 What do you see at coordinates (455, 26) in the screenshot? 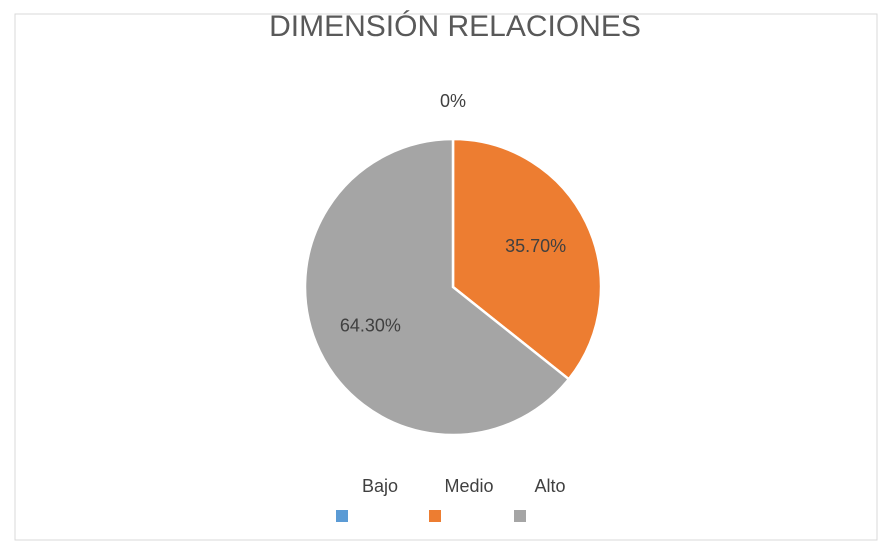
I see `chart-title: DIMENSIÓN RELACIONES` at bounding box center [455, 26].